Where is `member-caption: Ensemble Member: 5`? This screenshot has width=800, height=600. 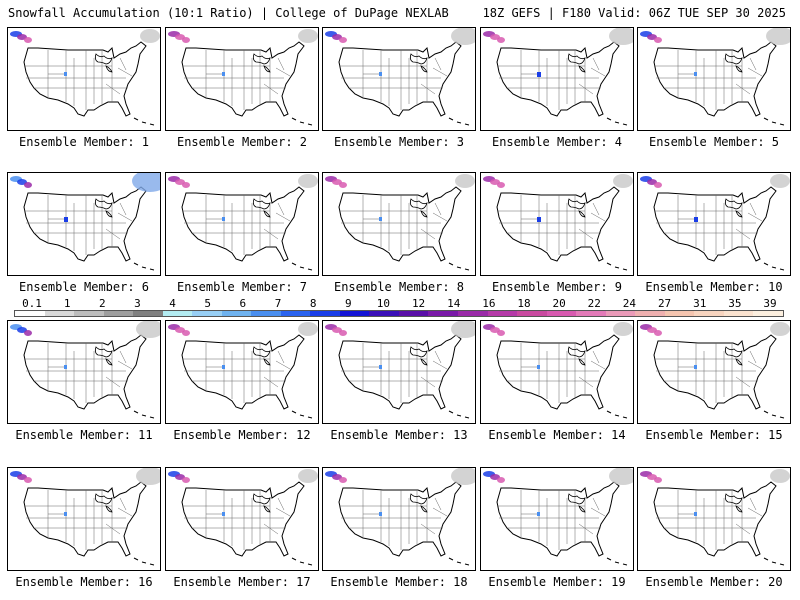
member-caption: Ensemble Member: 5 is located at coordinates (714, 142).